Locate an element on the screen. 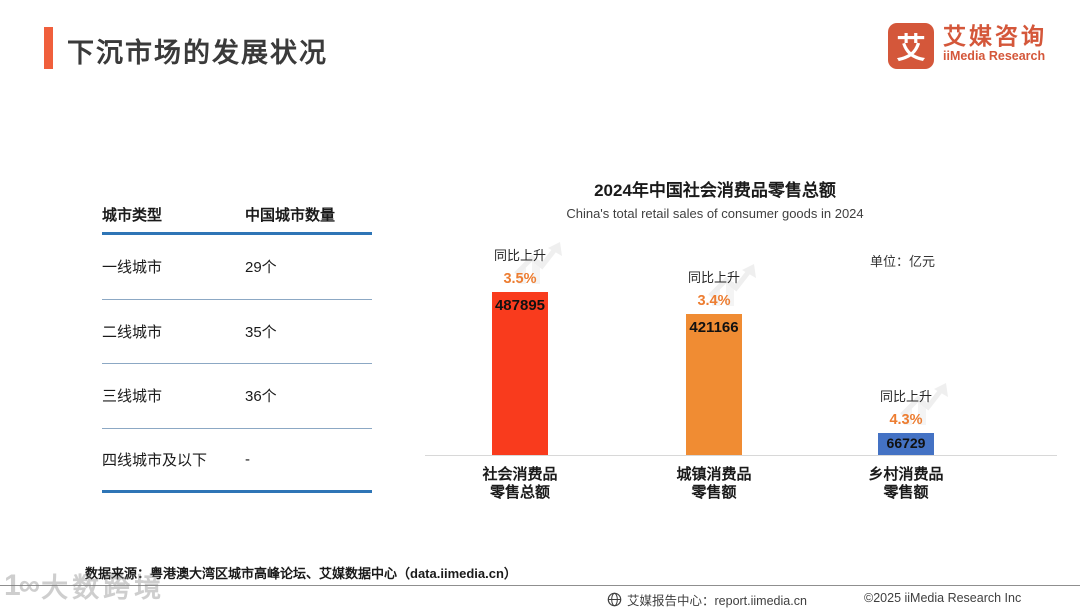 This screenshot has width=1080, height=609. iimedia-logo: 艾 艾媒咨询 iiMedia Research is located at coordinates (967, 46).